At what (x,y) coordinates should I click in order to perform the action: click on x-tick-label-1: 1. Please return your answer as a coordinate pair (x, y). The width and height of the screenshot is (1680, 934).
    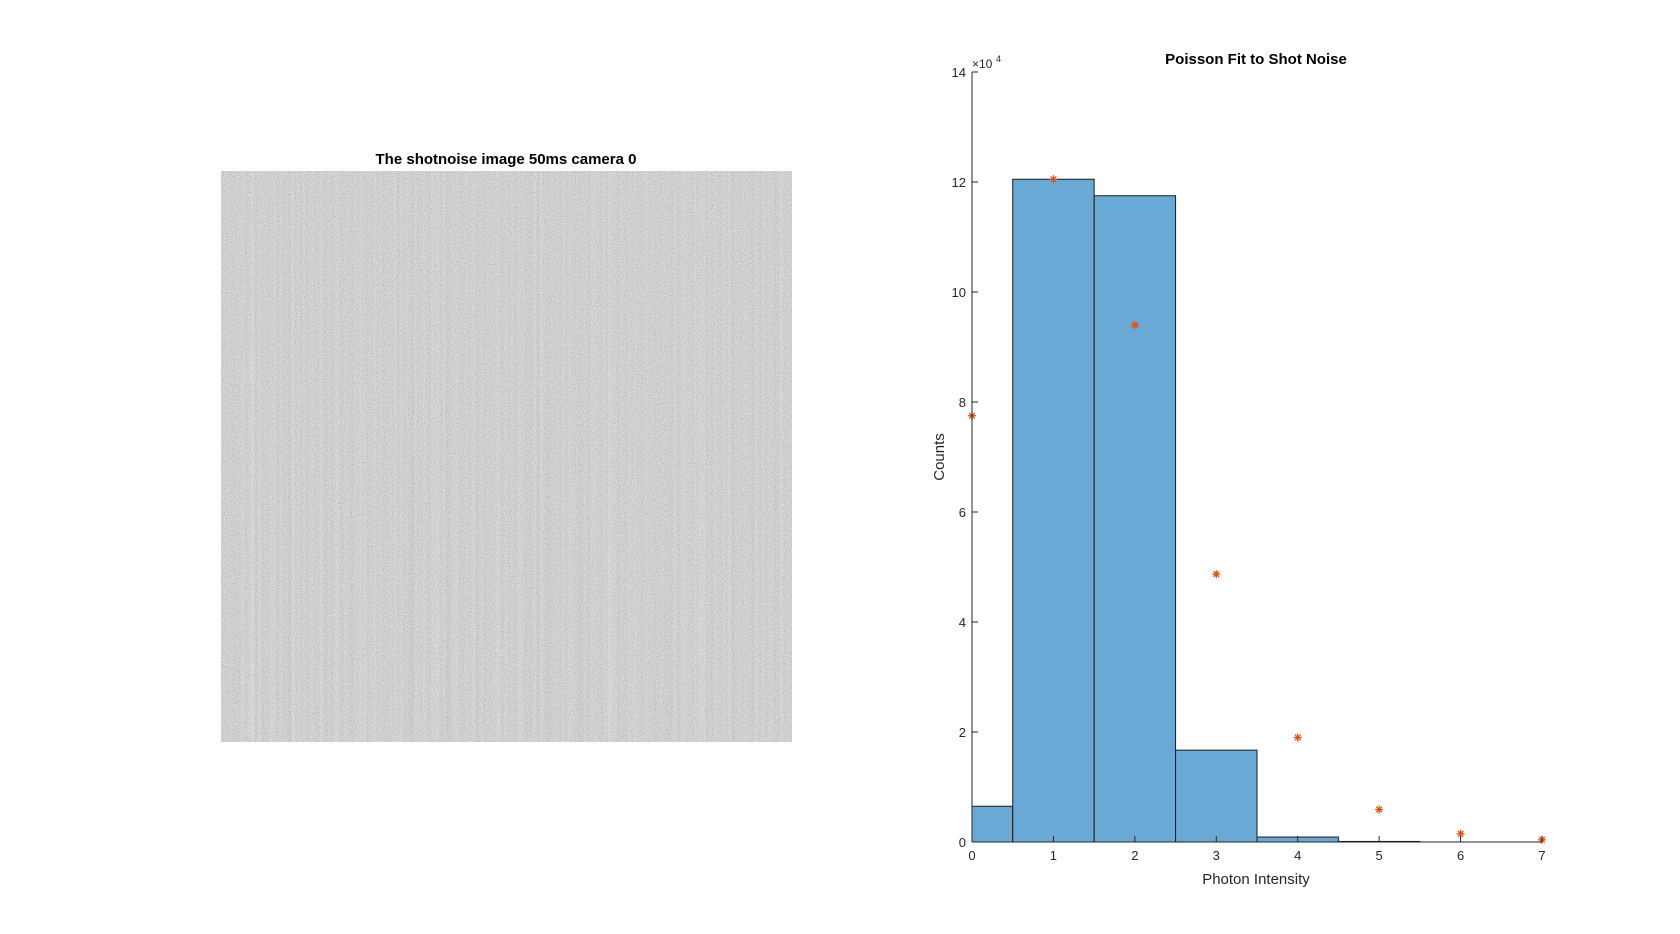
    Looking at the image, I should click on (1053, 855).